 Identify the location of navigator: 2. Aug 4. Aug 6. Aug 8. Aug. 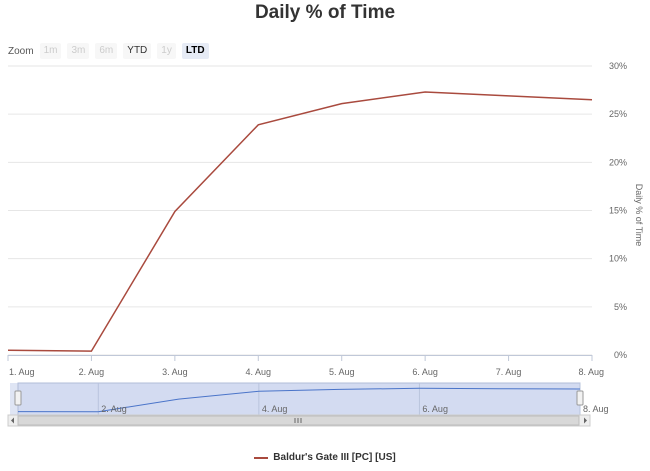
(309, 399).